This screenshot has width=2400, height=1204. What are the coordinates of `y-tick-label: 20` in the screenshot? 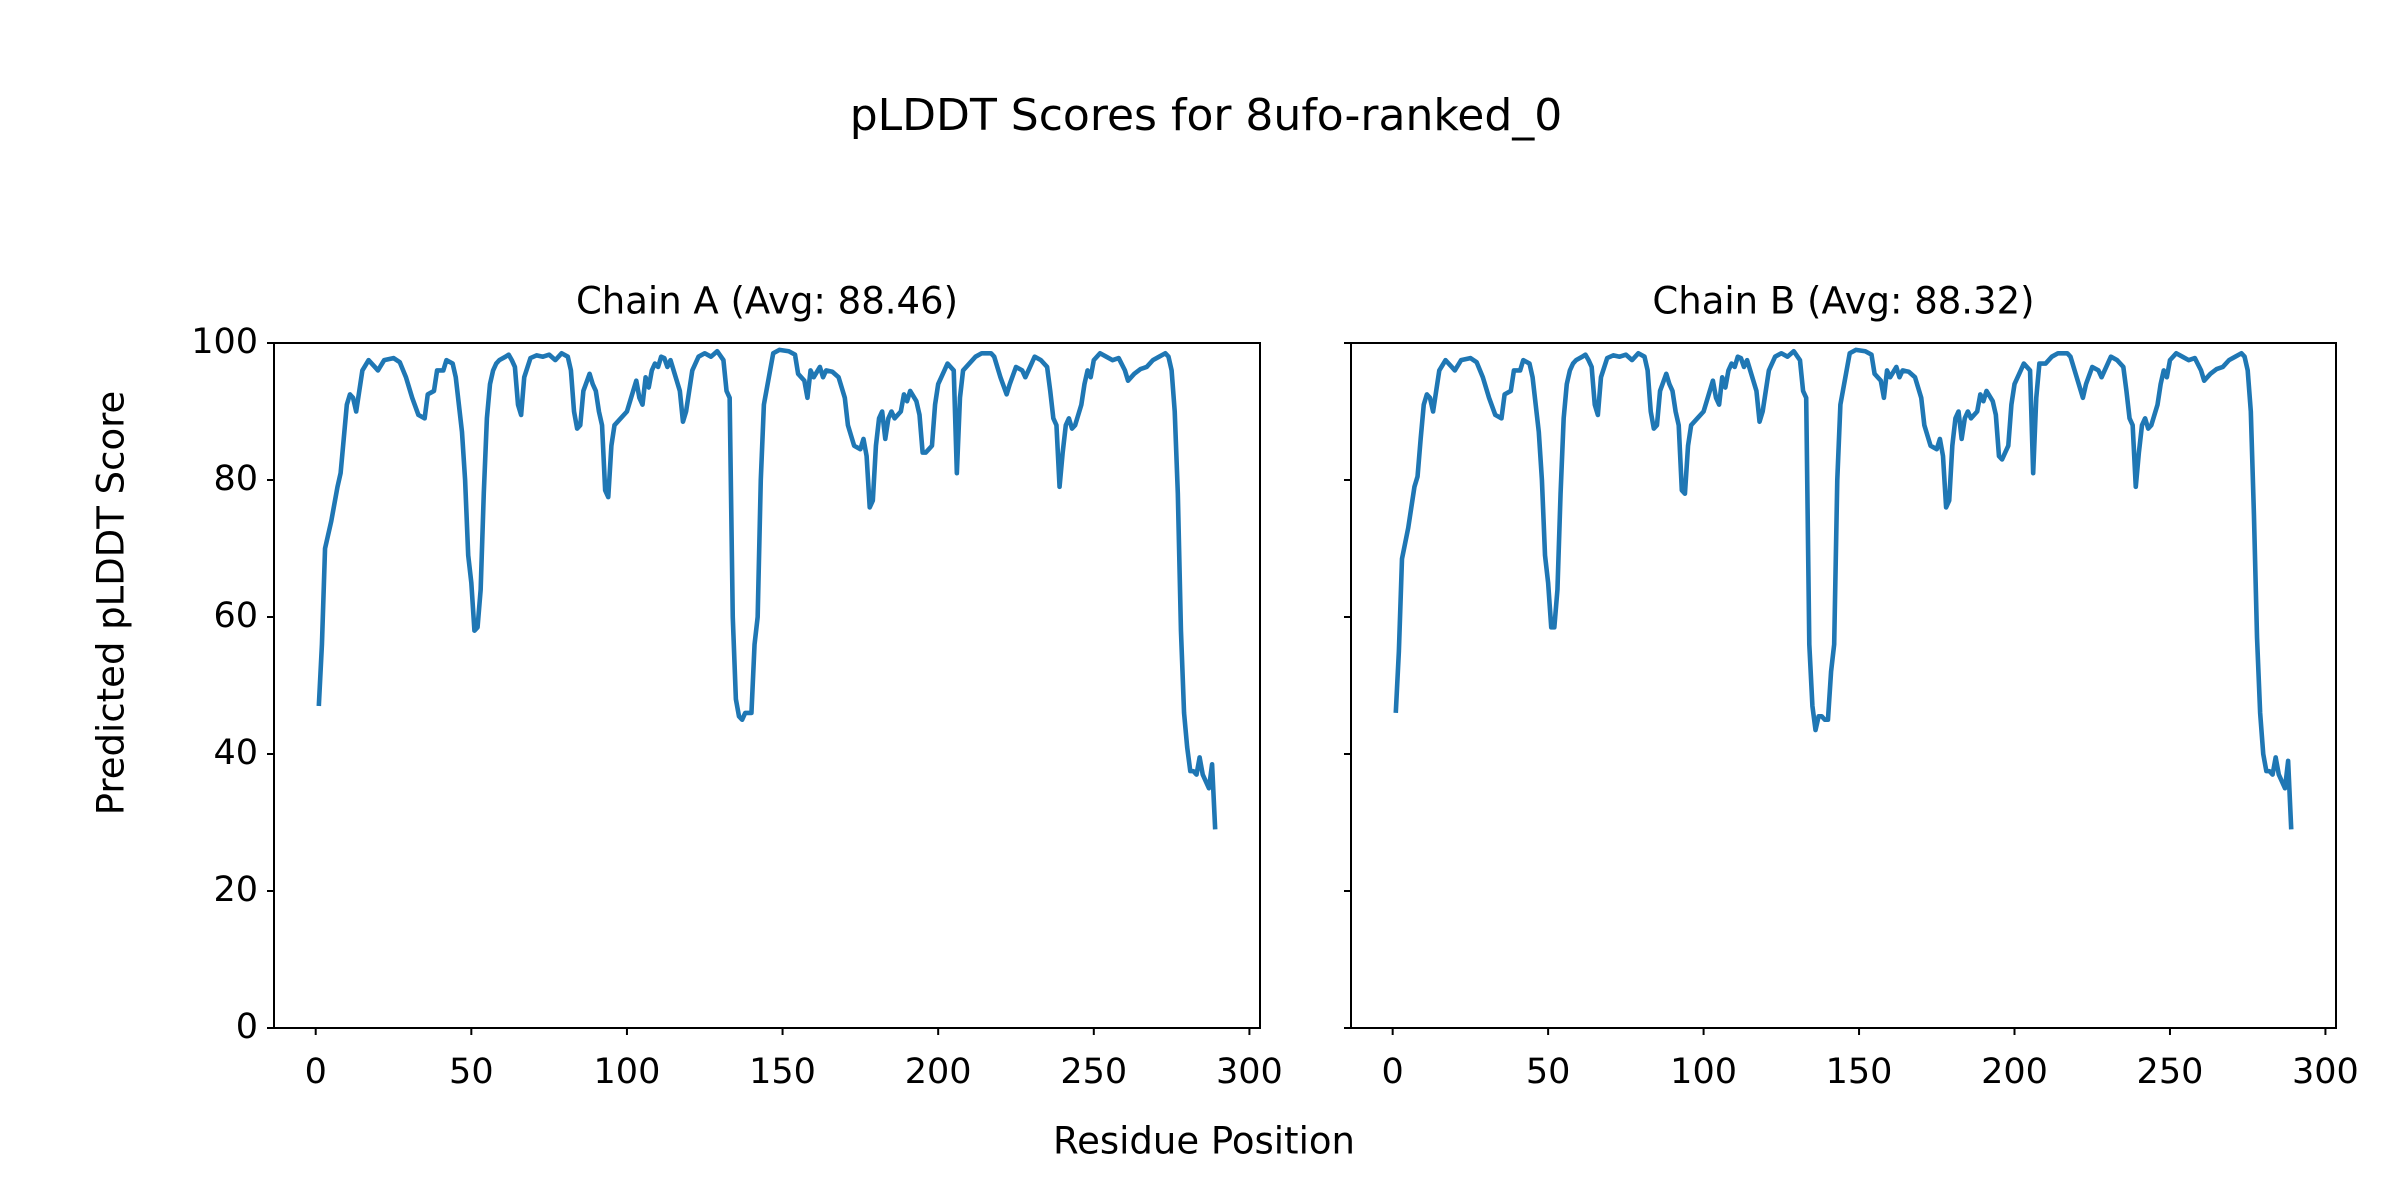 It's located at (235, 890).